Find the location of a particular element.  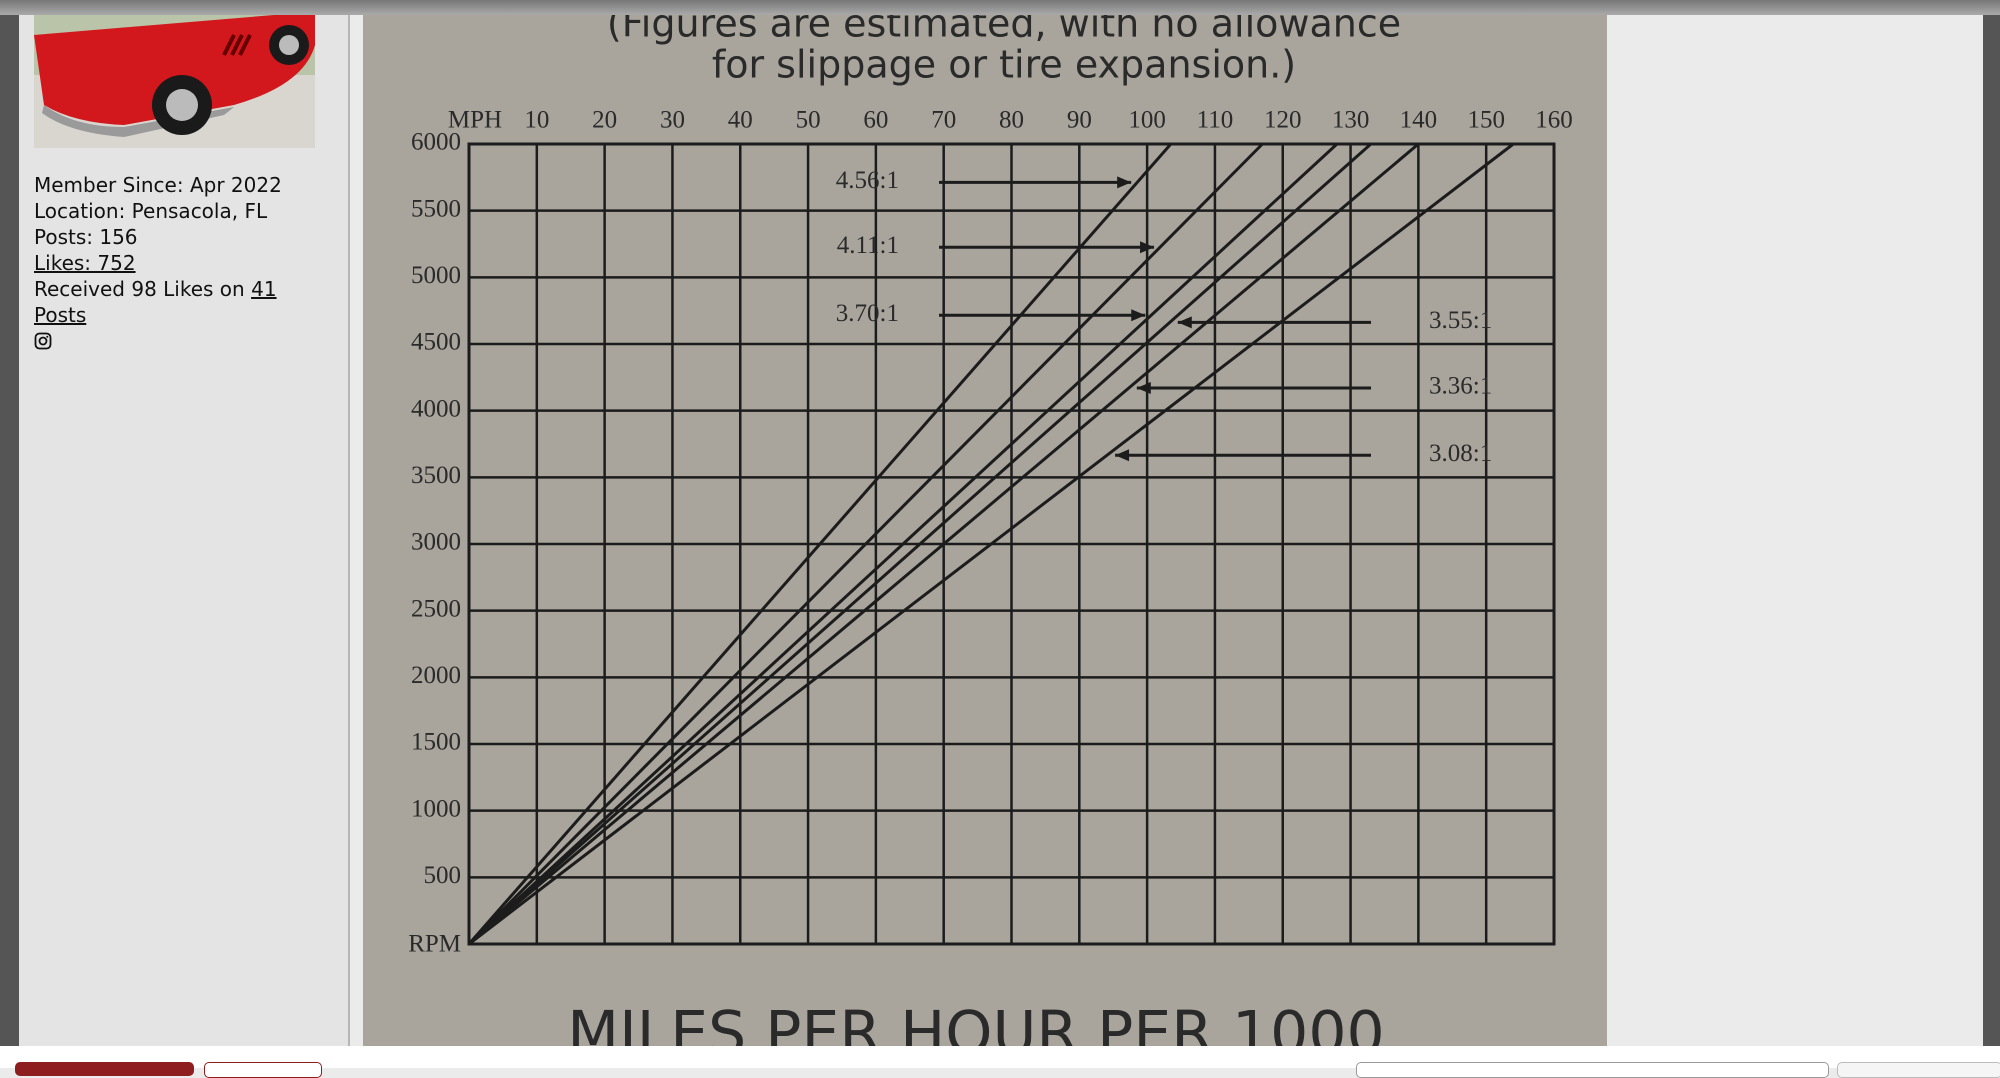

y-unit-label: RPM is located at coordinates (434, 944).